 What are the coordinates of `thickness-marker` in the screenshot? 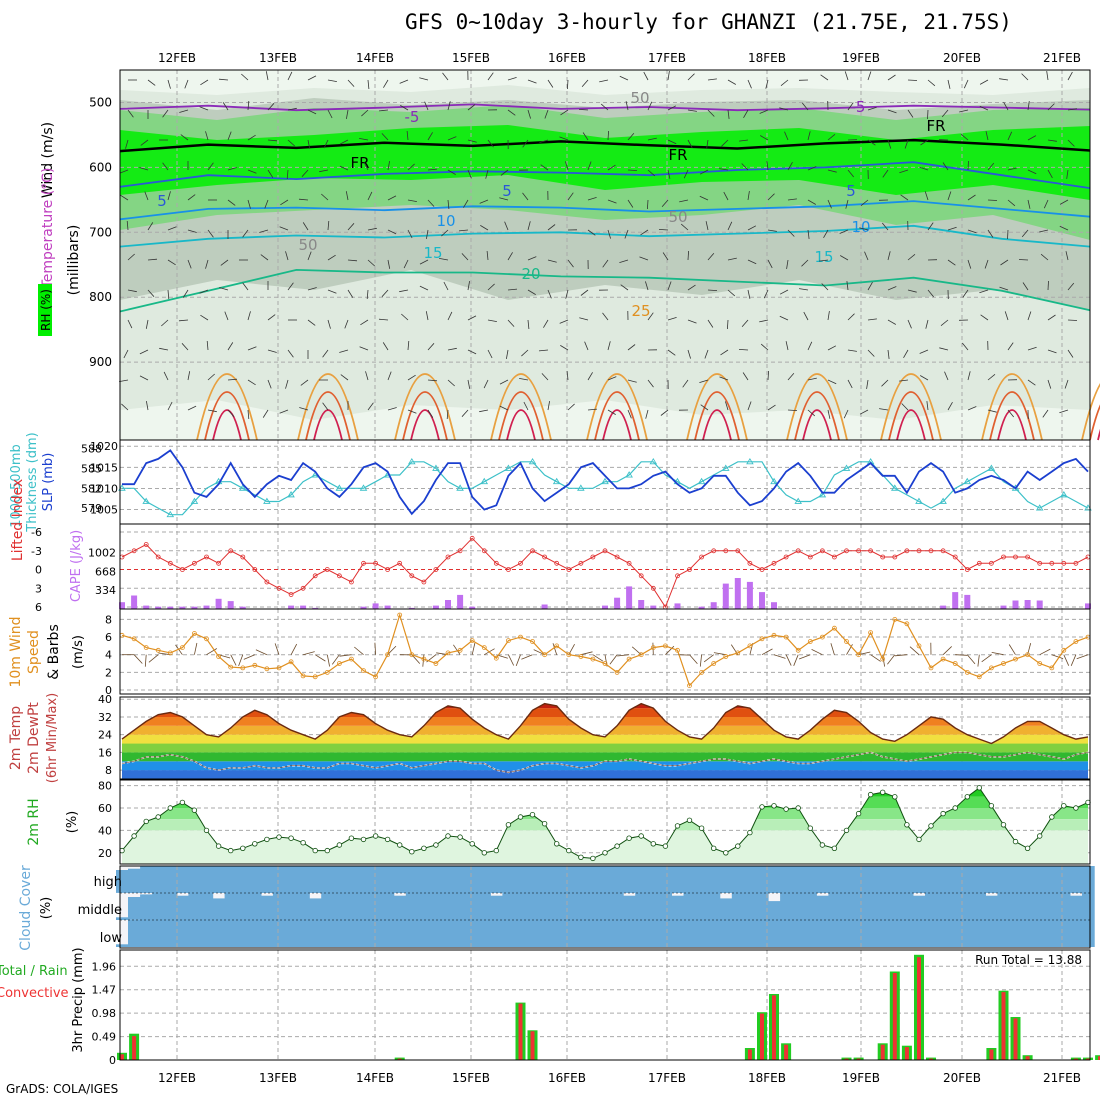 It's located at (943, 500).